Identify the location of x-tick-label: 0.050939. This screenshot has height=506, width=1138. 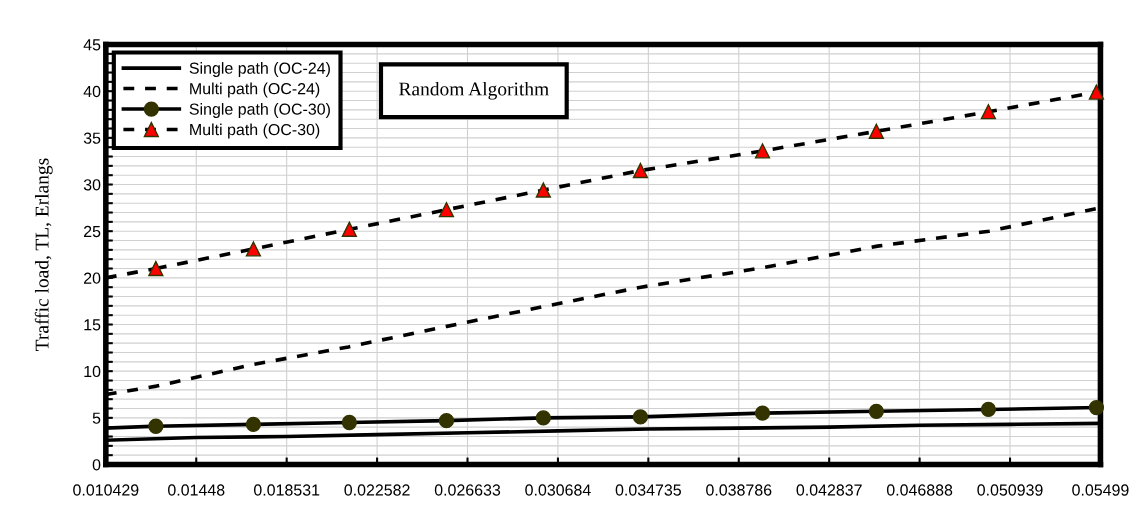
(1010, 490).